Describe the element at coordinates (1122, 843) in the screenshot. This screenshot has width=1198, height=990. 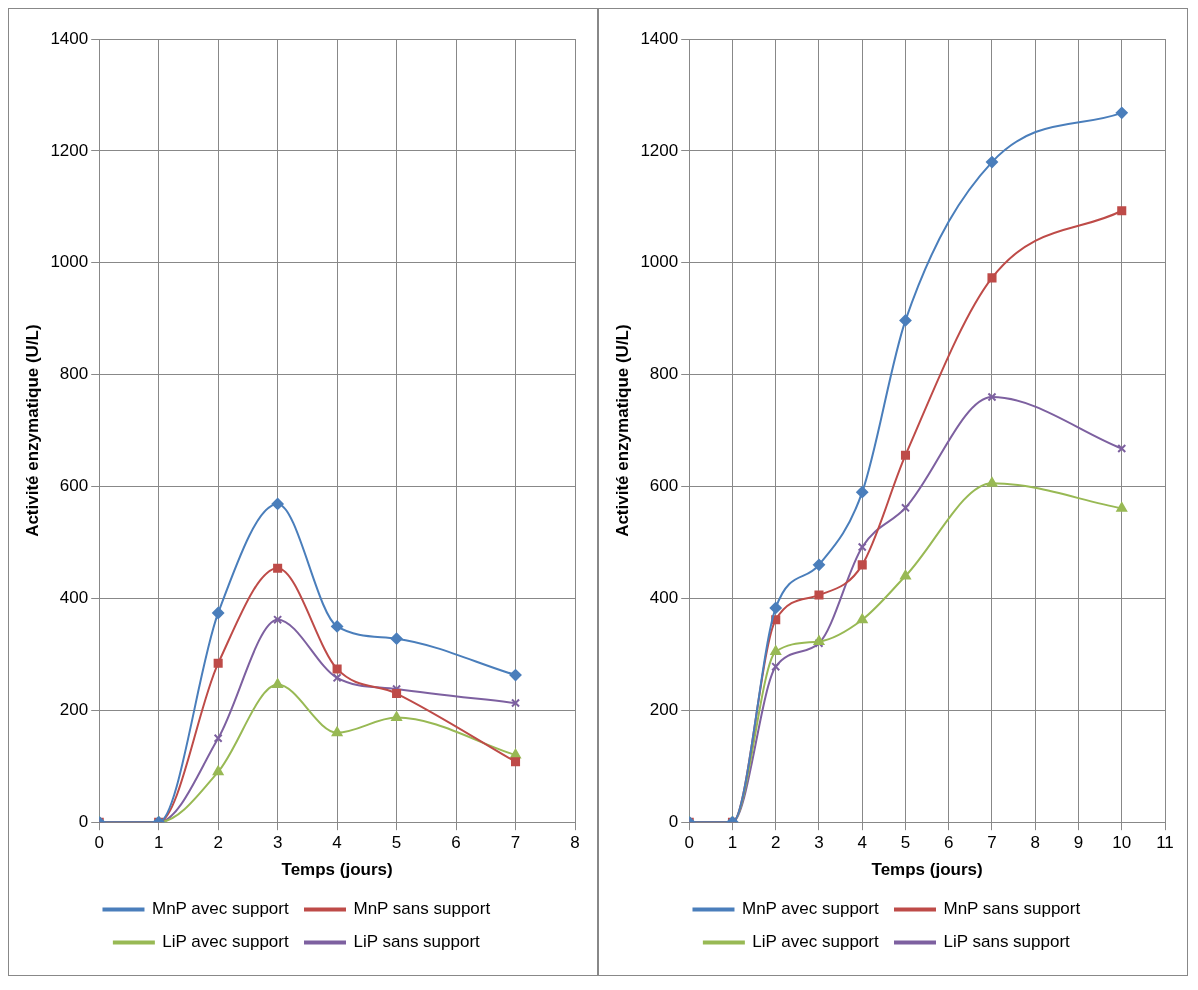
I see `x-tick-label: 10` at that location.